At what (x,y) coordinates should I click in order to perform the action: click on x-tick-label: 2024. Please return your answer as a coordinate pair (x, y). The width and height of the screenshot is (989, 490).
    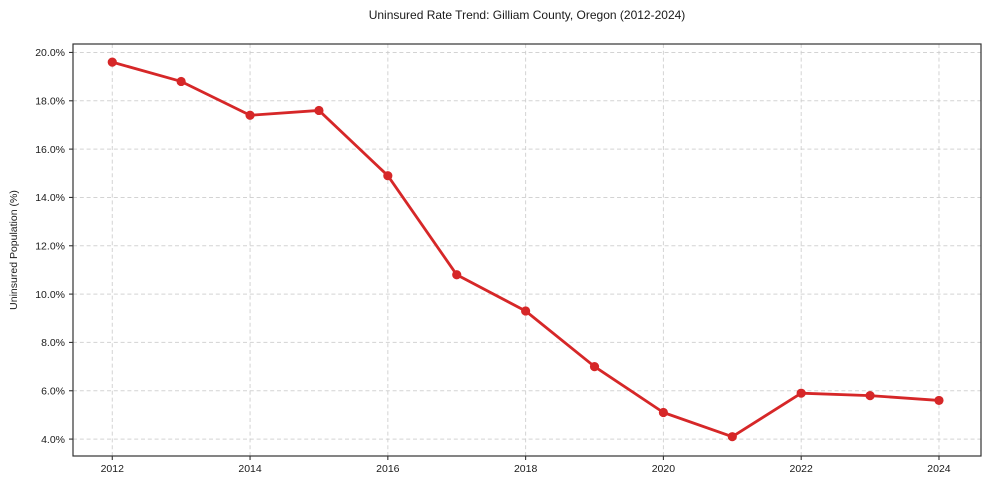
    Looking at the image, I should click on (939, 469).